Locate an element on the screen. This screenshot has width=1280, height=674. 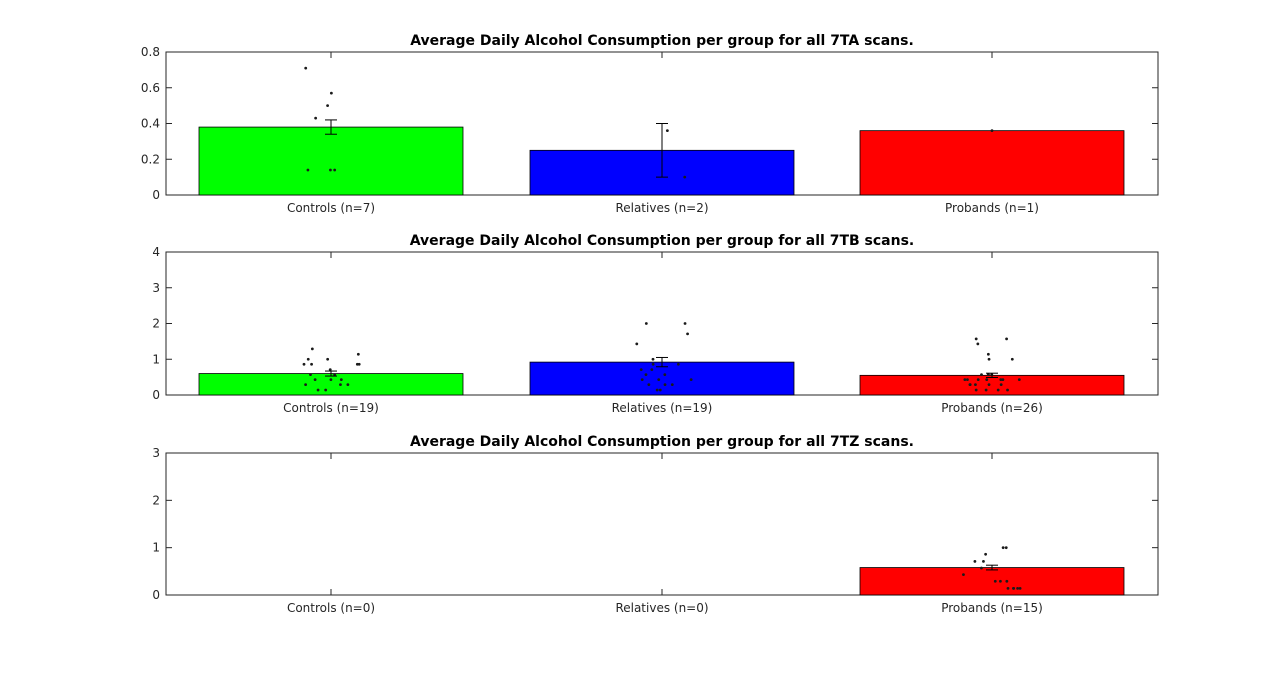
x-tick-label: Controls (n=19) is located at coordinates (331, 408).